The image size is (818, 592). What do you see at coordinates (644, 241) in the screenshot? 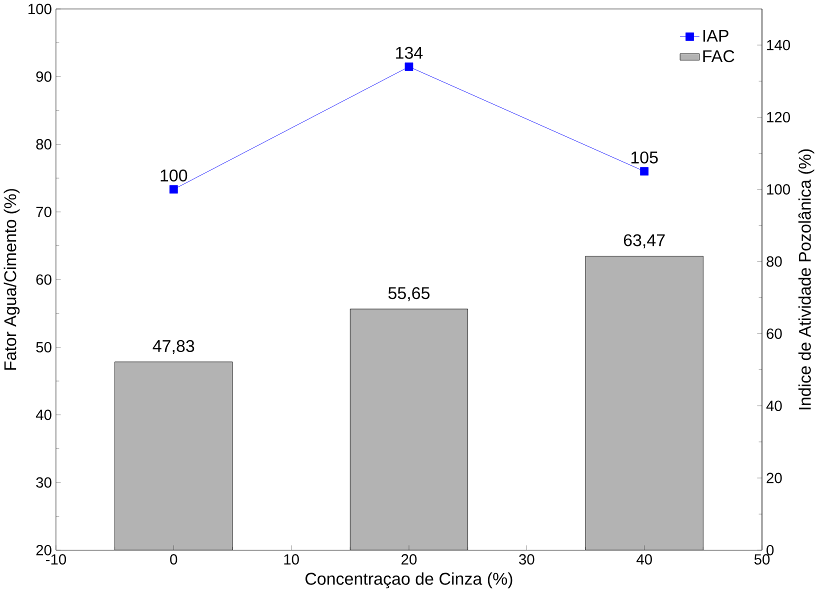
I see `data-label: 63,47` at bounding box center [644, 241].